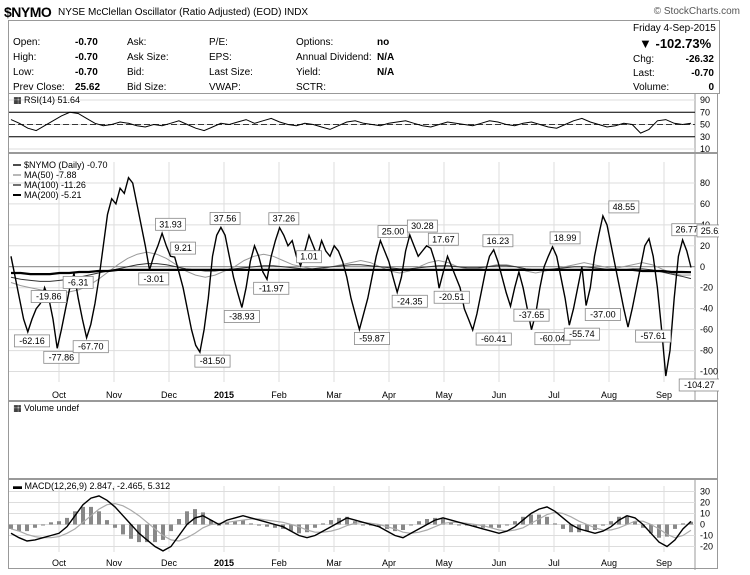 The width and height of the screenshot is (750, 575). What do you see at coordinates (50, 175) in the screenshot?
I see `legend-entry-1: MA(50) -7.88` at bounding box center [50, 175].